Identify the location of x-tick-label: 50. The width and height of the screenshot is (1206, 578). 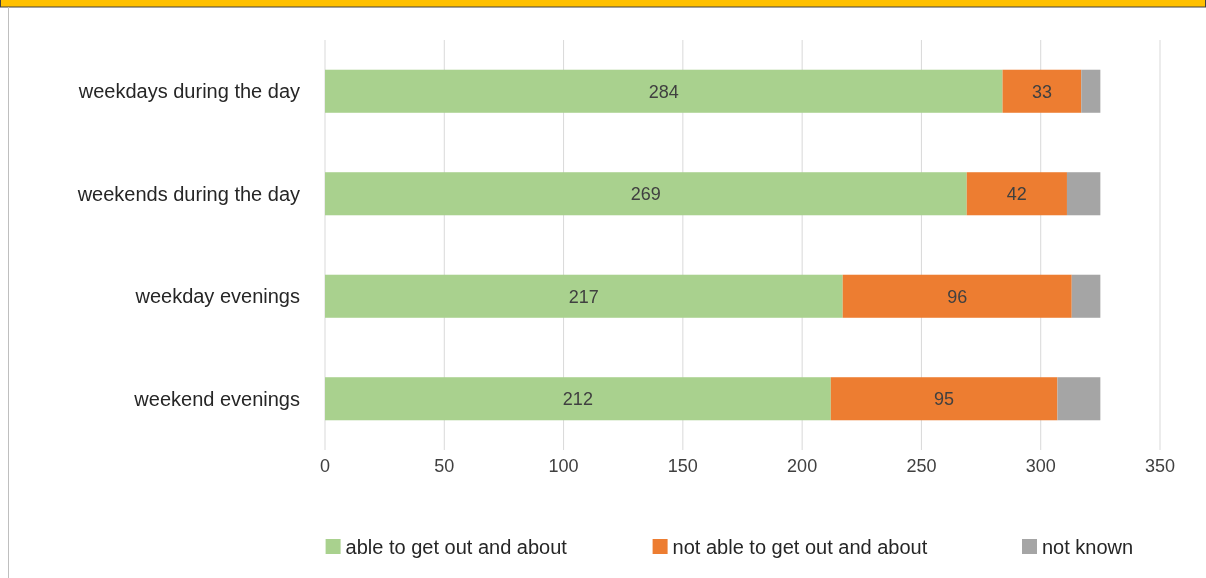
(444, 466).